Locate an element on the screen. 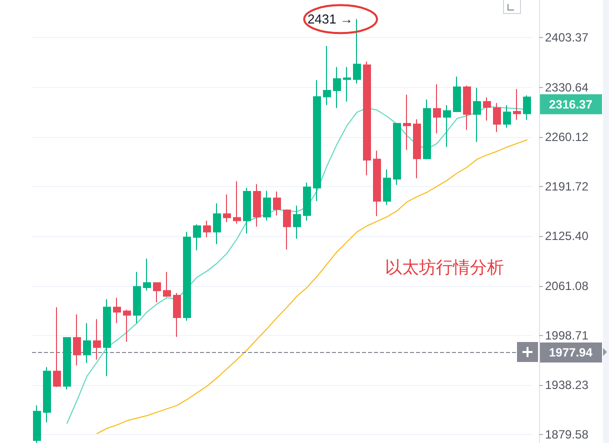 This screenshot has width=609, height=443. annotation: 2431 → is located at coordinates (330, 19).